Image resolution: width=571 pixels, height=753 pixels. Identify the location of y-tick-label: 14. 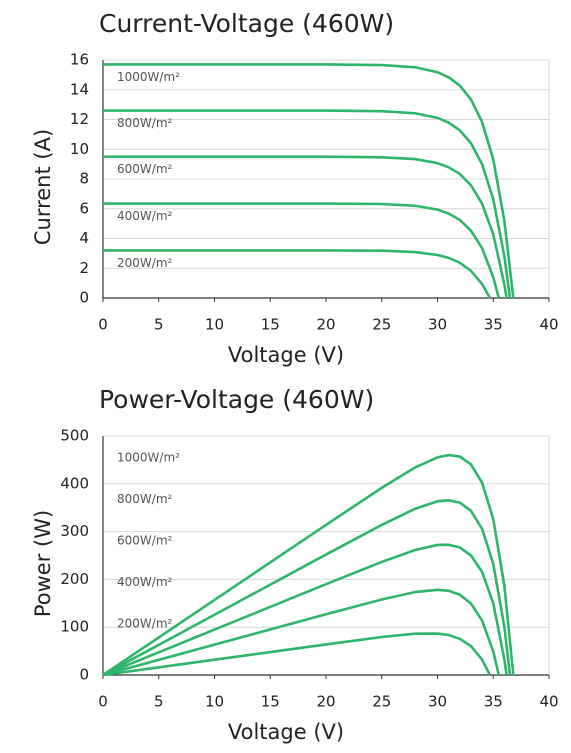
(79, 89).